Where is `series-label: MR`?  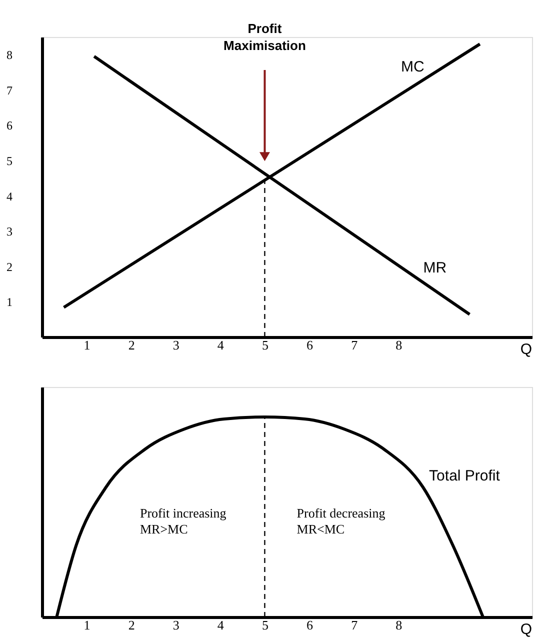
series-label: MR is located at coordinates (435, 268).